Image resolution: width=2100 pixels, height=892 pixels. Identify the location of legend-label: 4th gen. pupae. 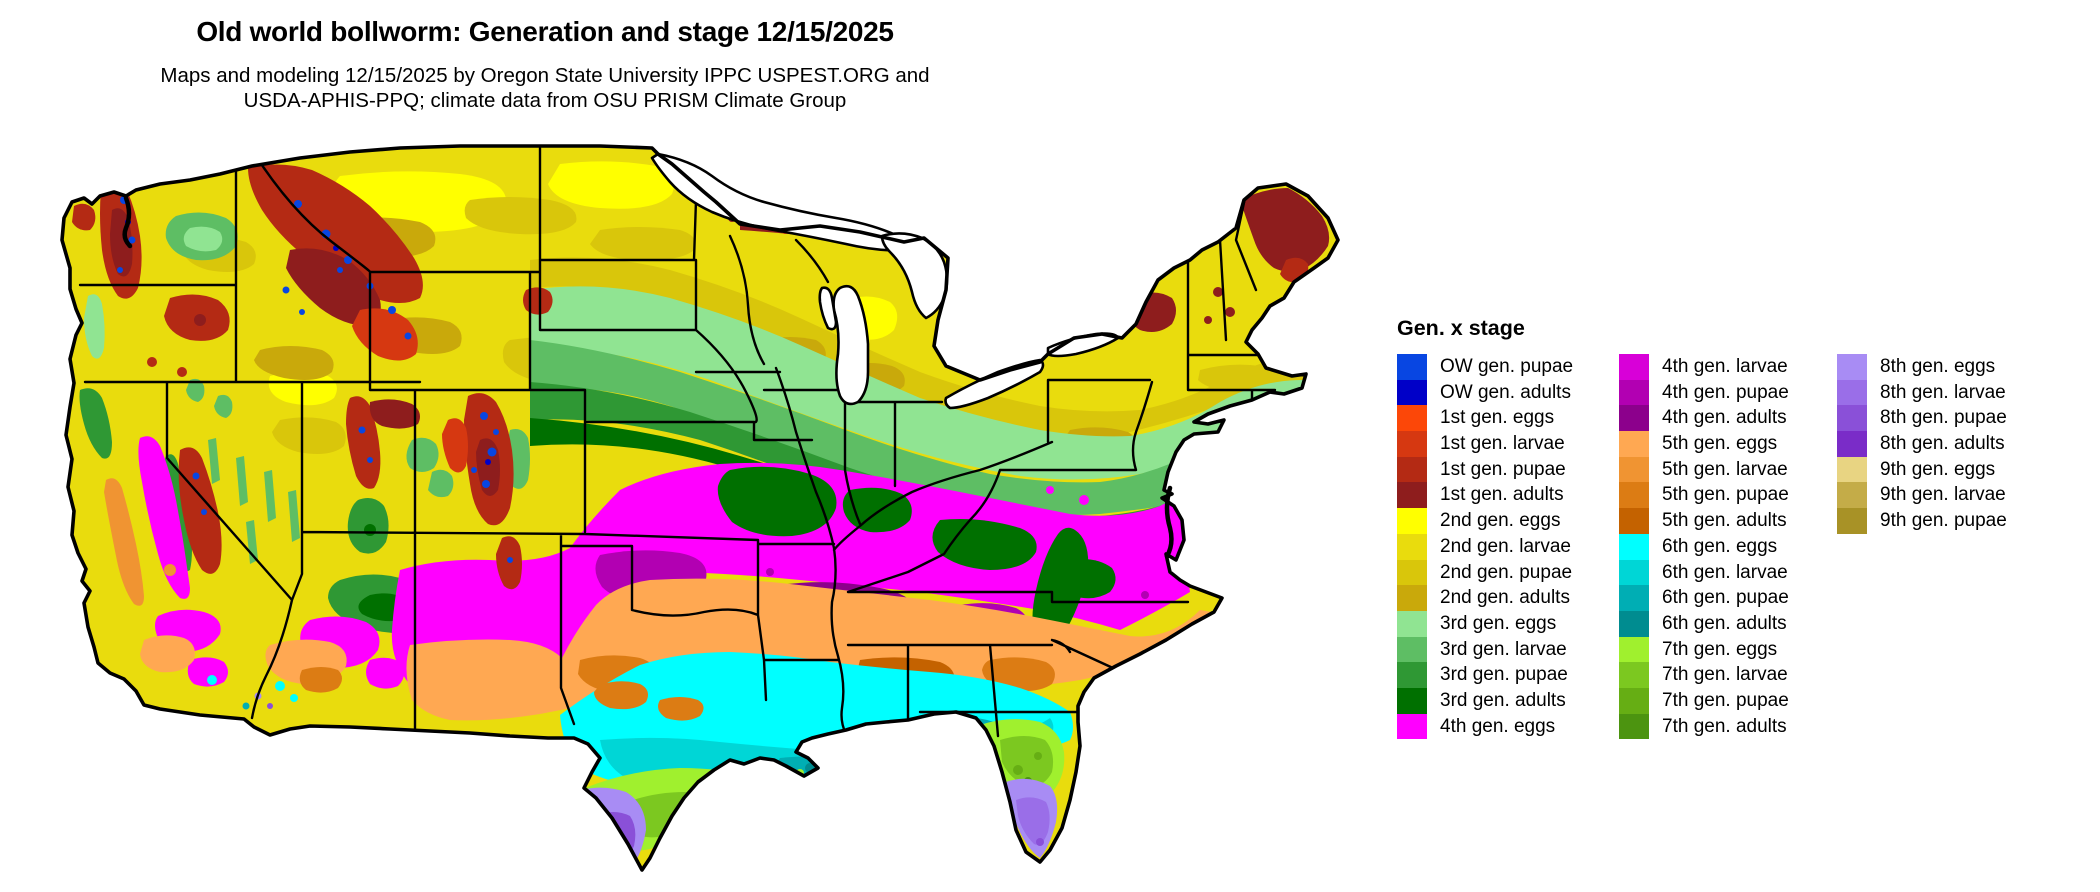
(1725, 392).